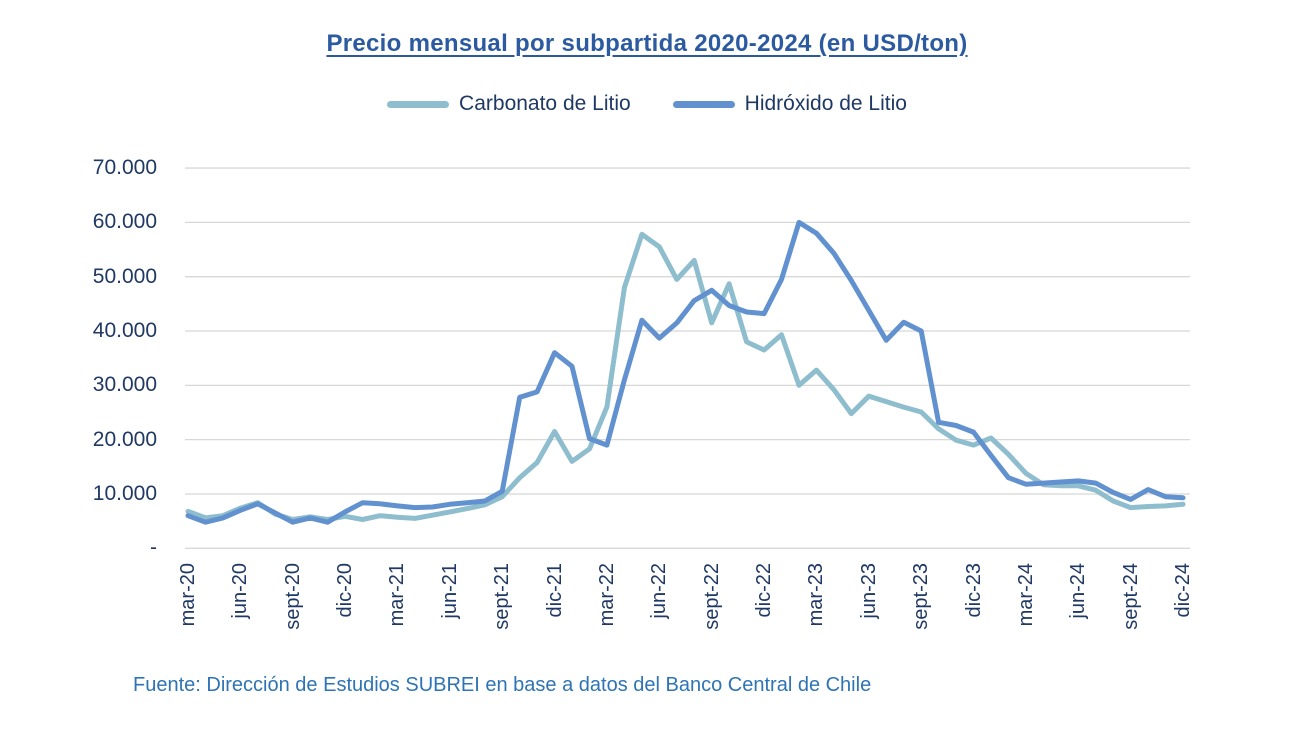 The image size is (1294, 754). Describe the element at coordinates (816, 595) in the screenshot. I see `x-axis-label: mar-23` at that location.